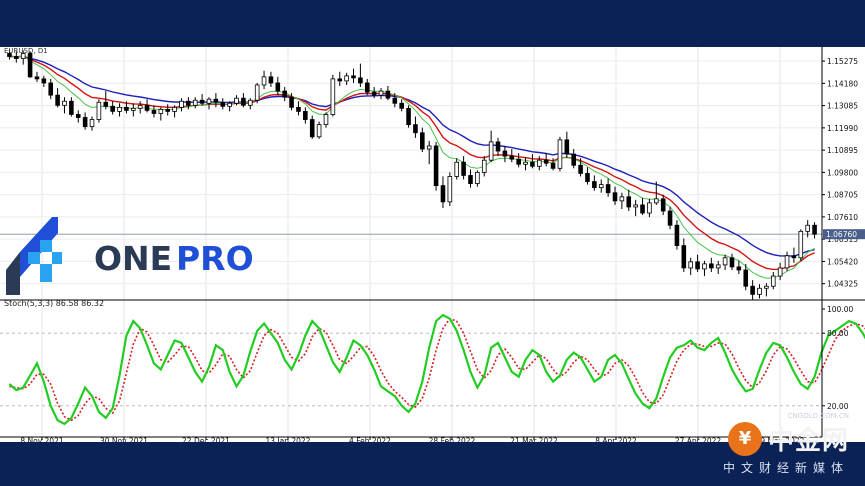  I want to click on logo-mark-light-bottom, so click(46, 273).